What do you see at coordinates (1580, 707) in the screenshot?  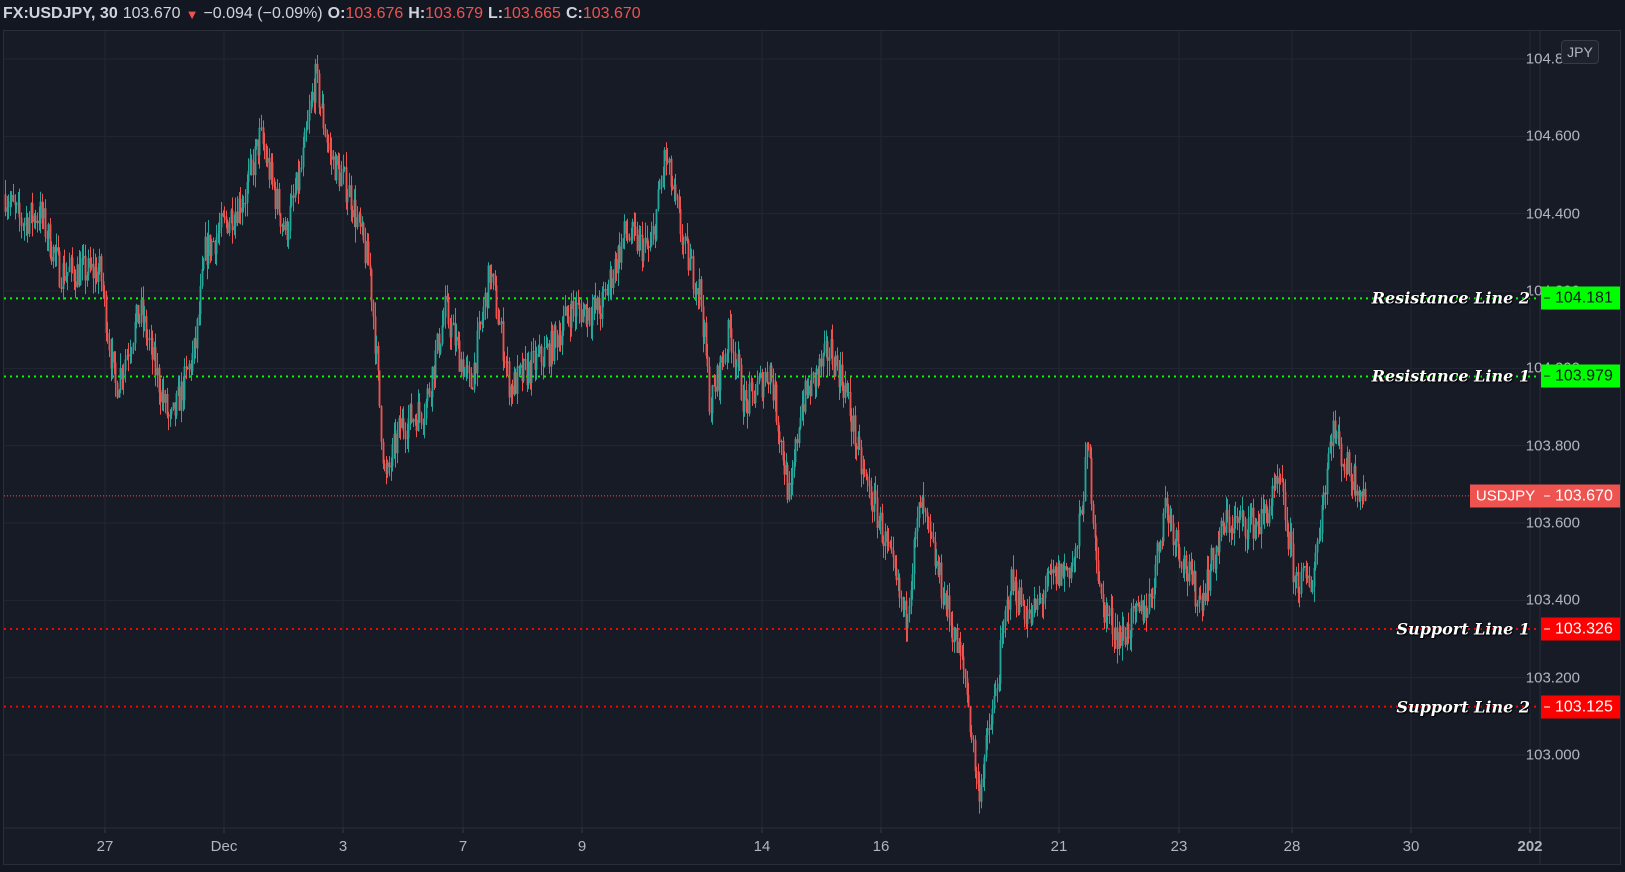 I see `level-price-badge: 103.125` at bounding box center [1580, 707].